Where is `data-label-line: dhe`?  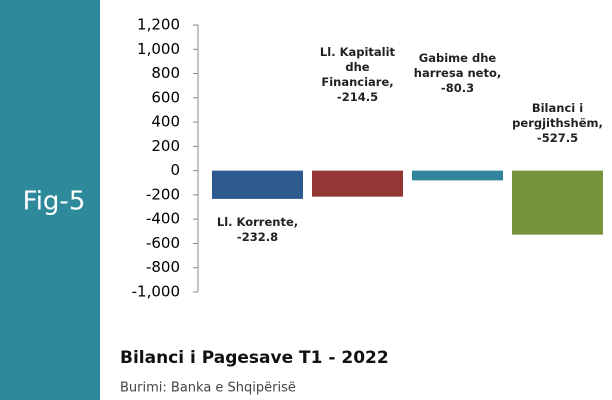
data-label-line: dhe is located at coordinates (357, 67).